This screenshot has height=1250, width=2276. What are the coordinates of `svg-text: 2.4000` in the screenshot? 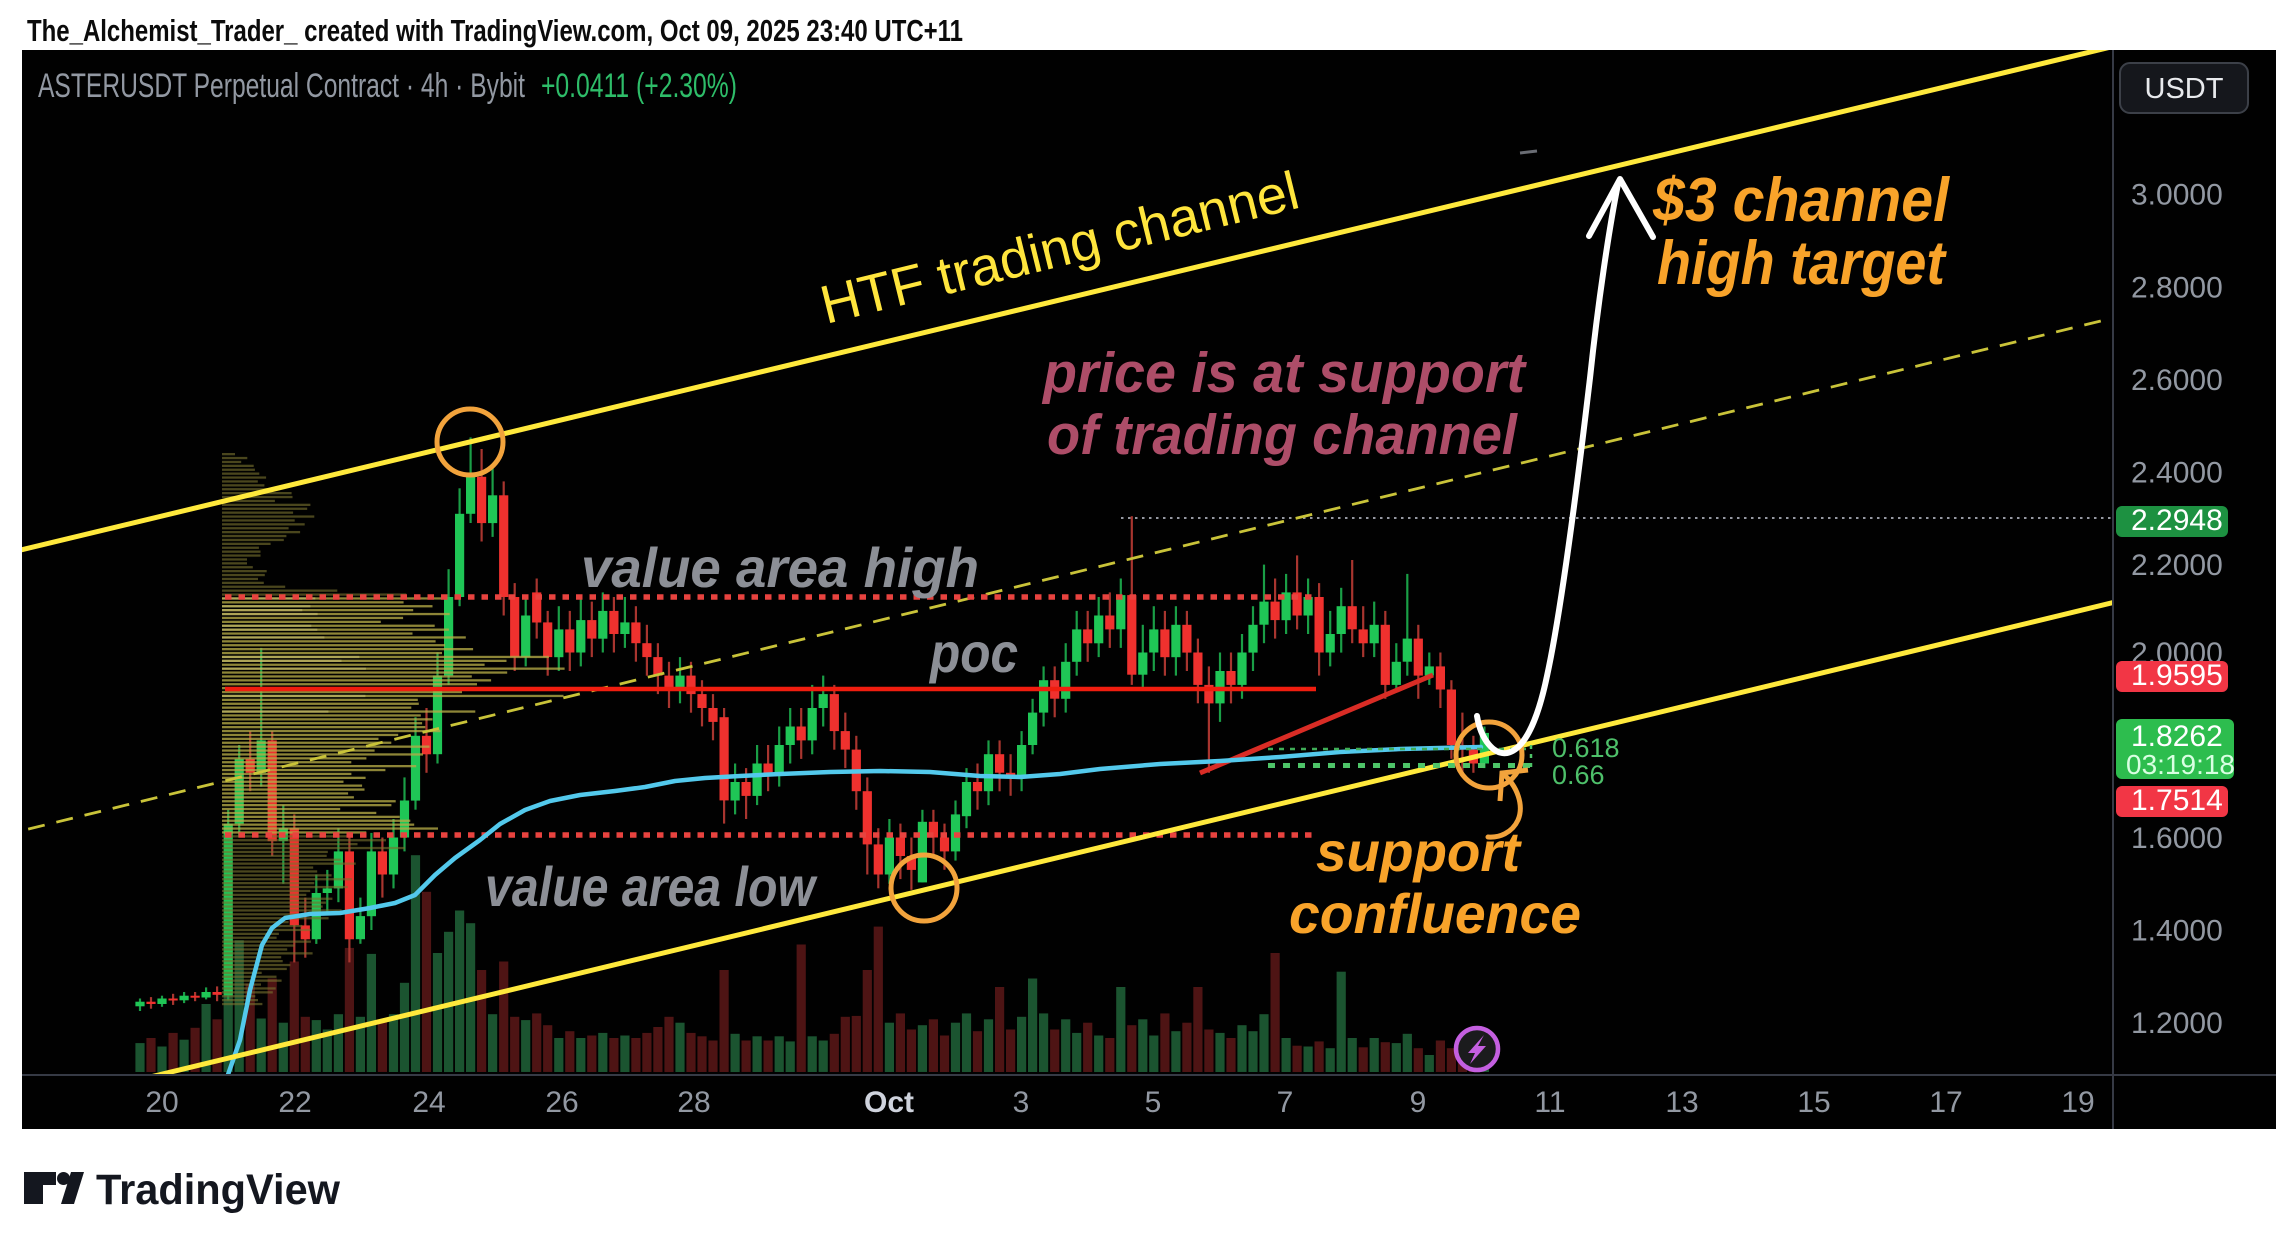 It's located at (2177, 473).